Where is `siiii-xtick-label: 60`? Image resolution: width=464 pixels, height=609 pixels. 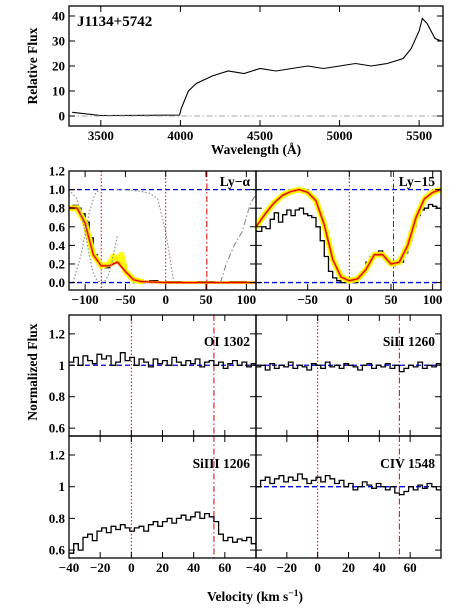 siiii-xtick-label: 60 is located at coordinates (224, 567).